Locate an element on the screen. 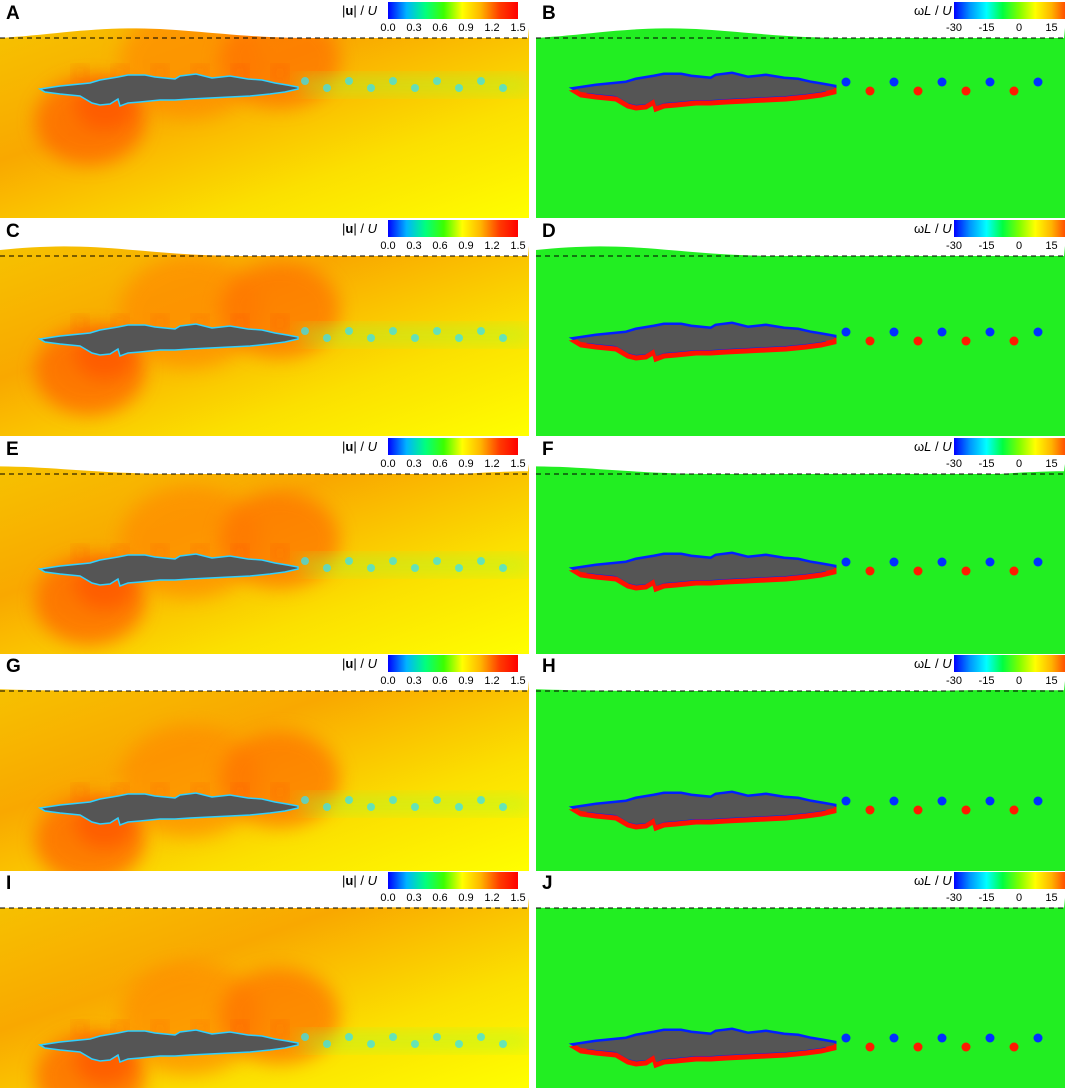 This screenshot has height=1088, width=1065. panel-j: JωL / U-30-1501530 is located at coordinates (800, 979).